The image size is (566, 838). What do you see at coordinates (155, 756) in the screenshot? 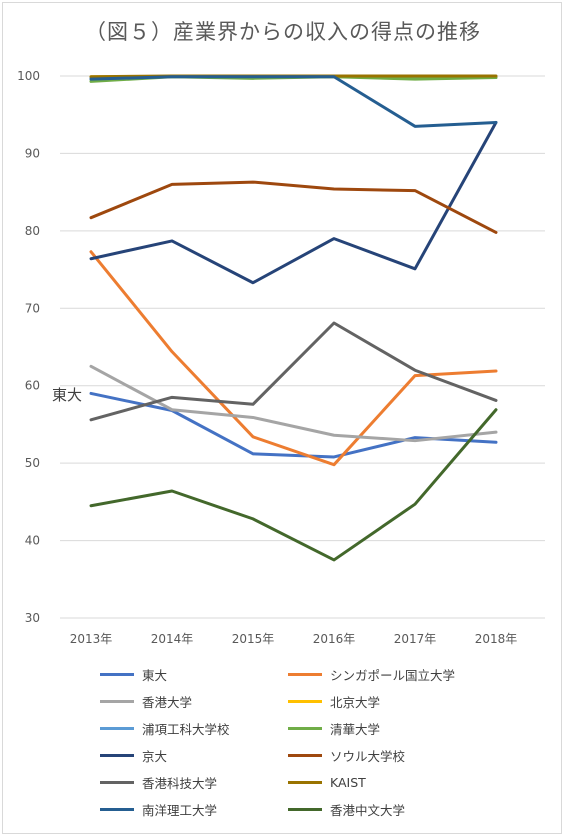
I see `legend-label: 京大` at bounding box center [155, 756].